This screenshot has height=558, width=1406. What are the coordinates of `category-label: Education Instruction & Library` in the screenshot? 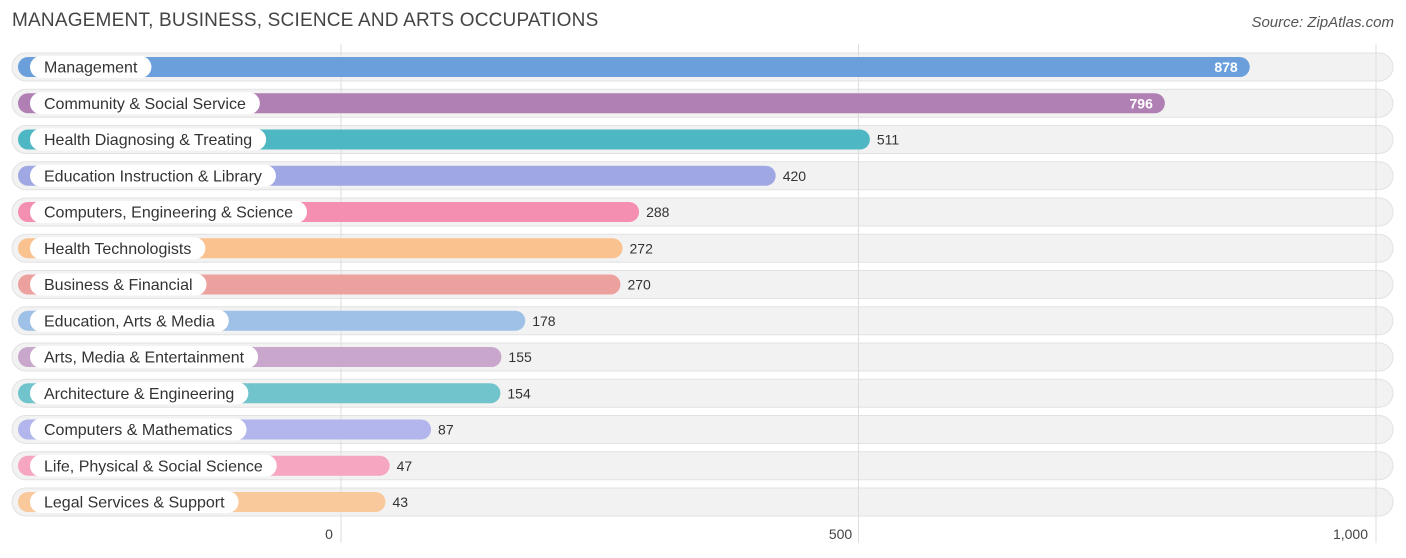 It's located at (153, 176).